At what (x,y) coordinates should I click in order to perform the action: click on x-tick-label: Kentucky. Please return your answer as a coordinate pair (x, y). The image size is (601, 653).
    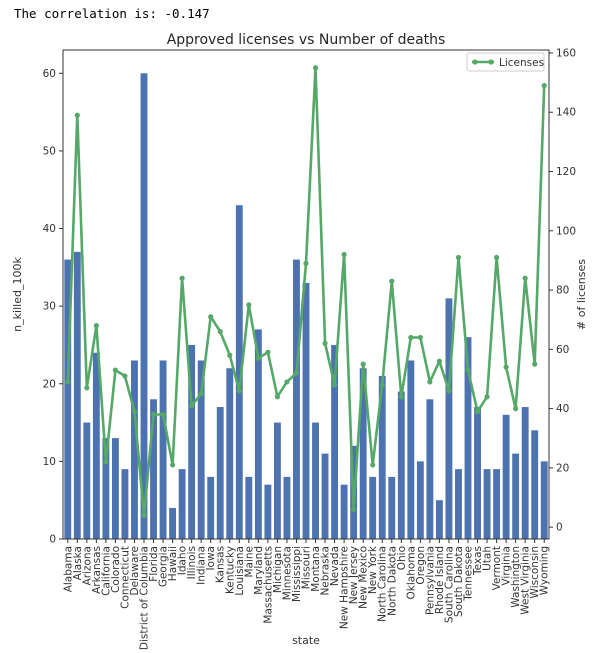
    Looking at the image, I should click on (230, 570).